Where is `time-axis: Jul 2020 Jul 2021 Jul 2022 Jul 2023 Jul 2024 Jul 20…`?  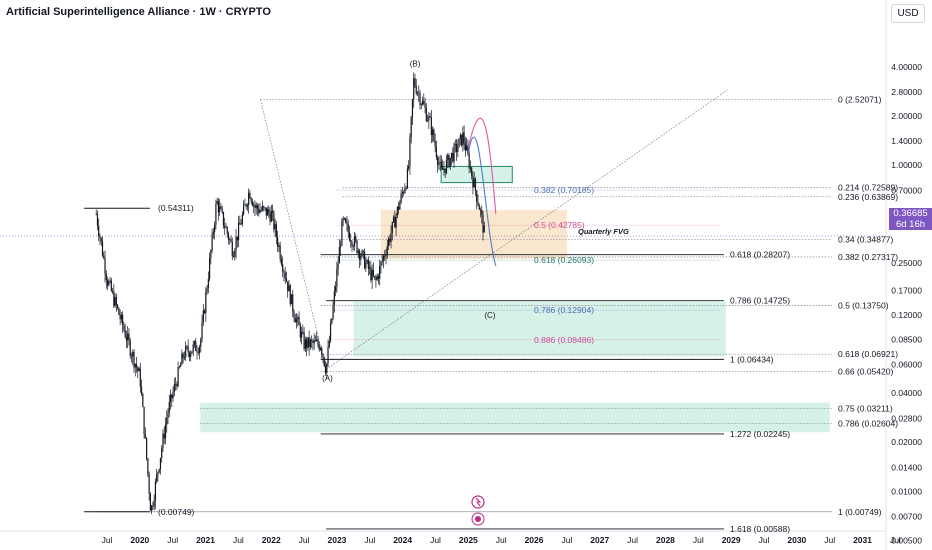 time-axis: Jul 2020 Jul 2021 Jul 2022 Jul 2023 Jul 2024 Jul 20… is located at coordinates (501, 540).